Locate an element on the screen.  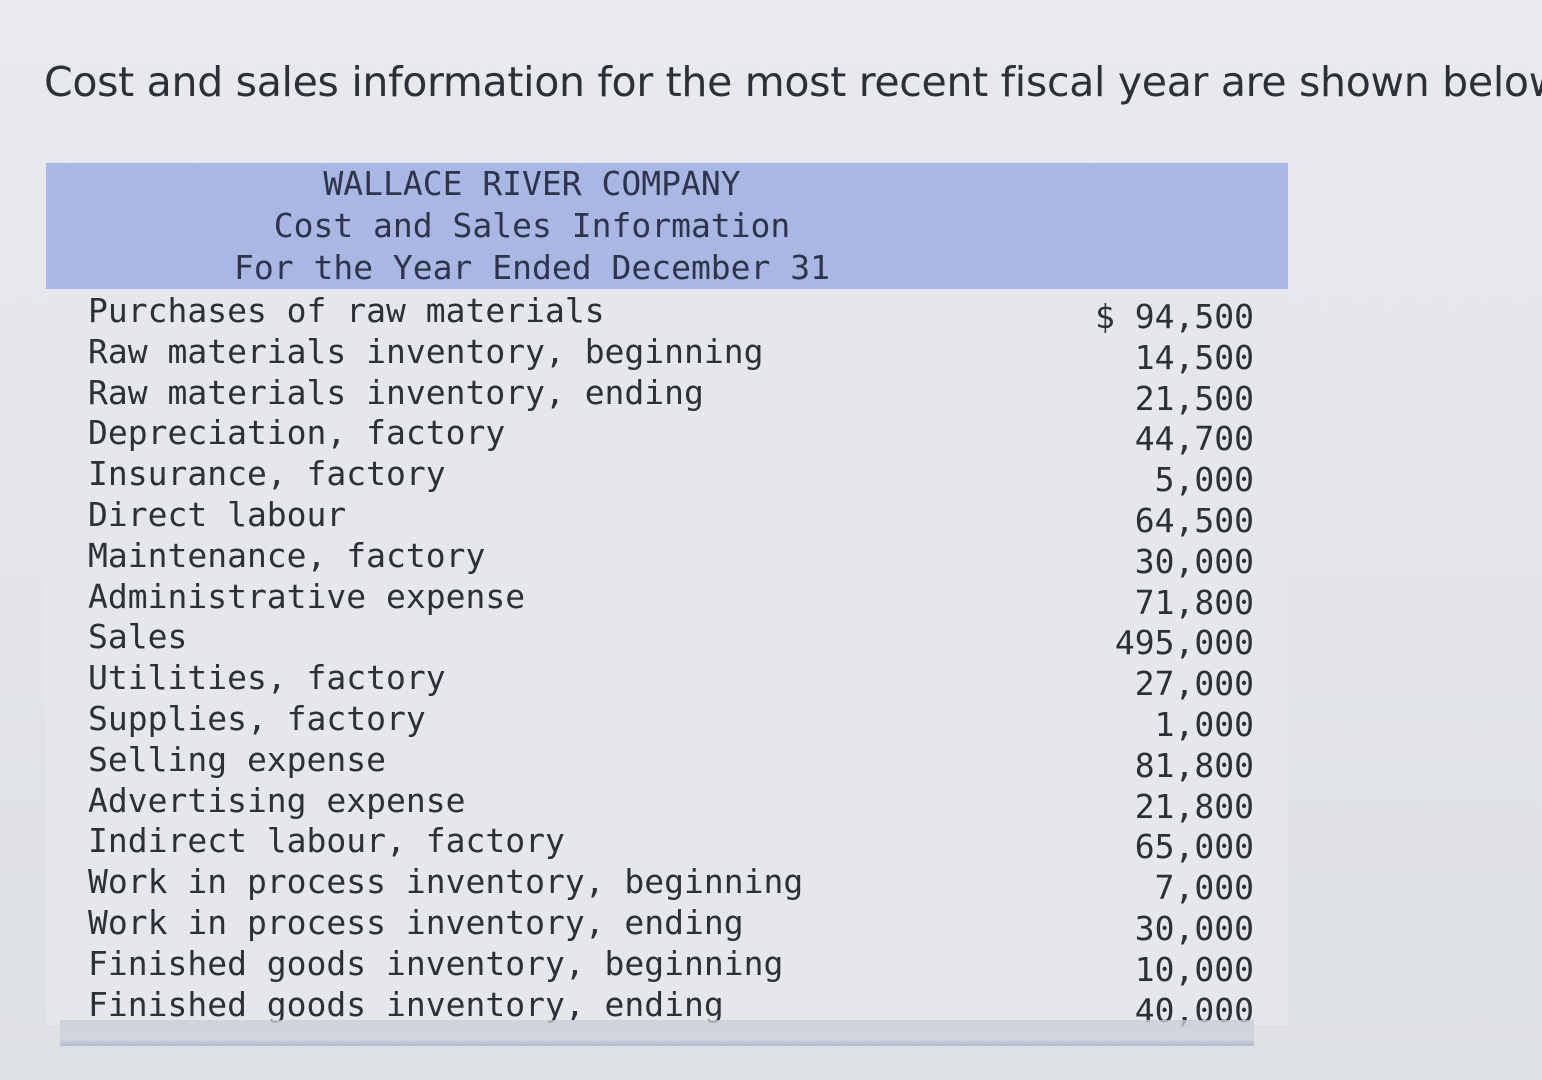
row-label: Purchases of raw materials is located at coordinates (346, 310).